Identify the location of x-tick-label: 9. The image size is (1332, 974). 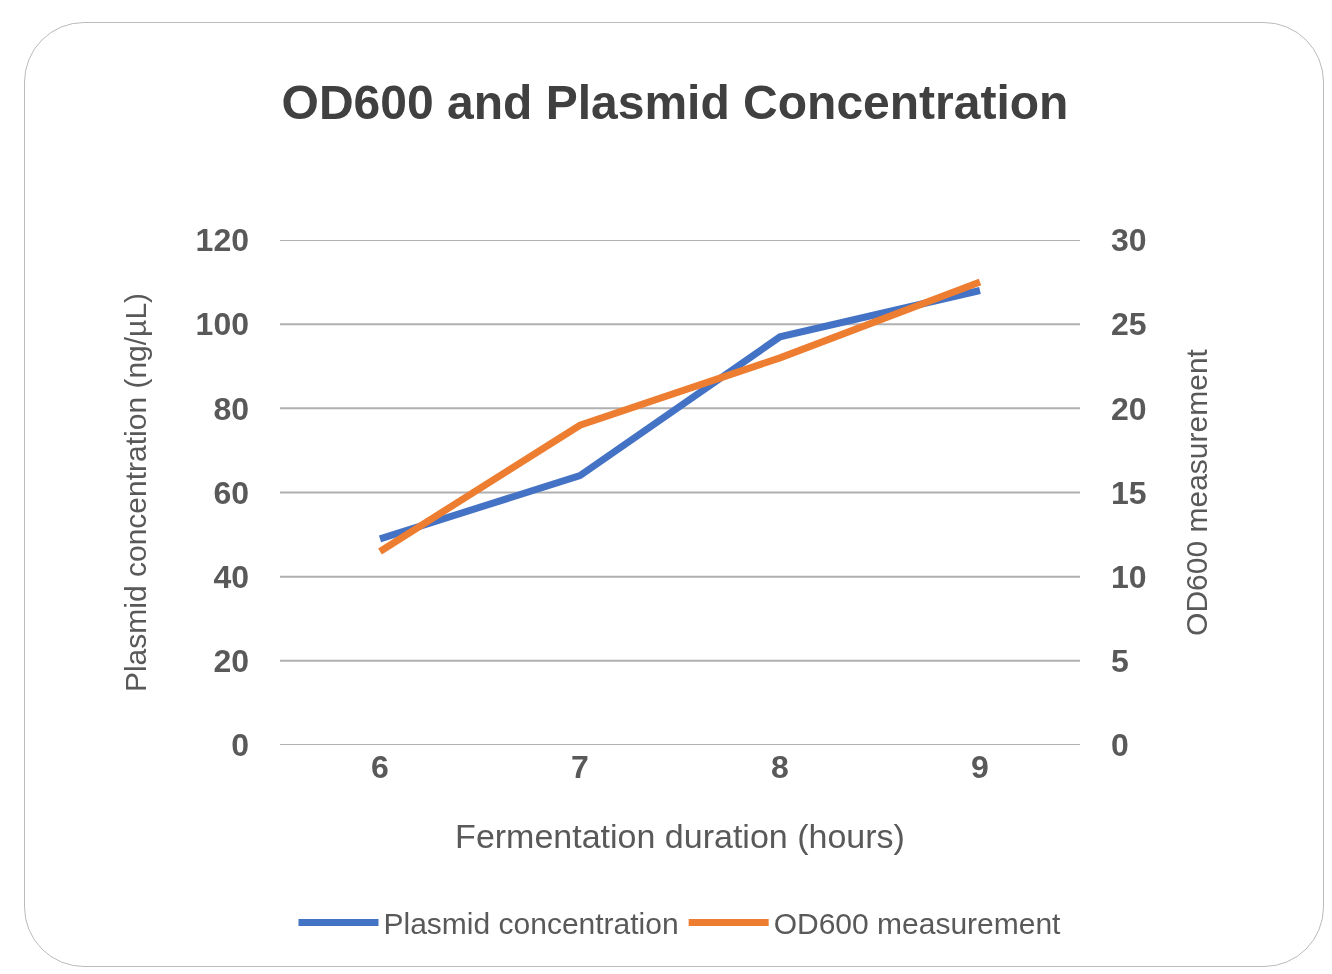
(980, 767).